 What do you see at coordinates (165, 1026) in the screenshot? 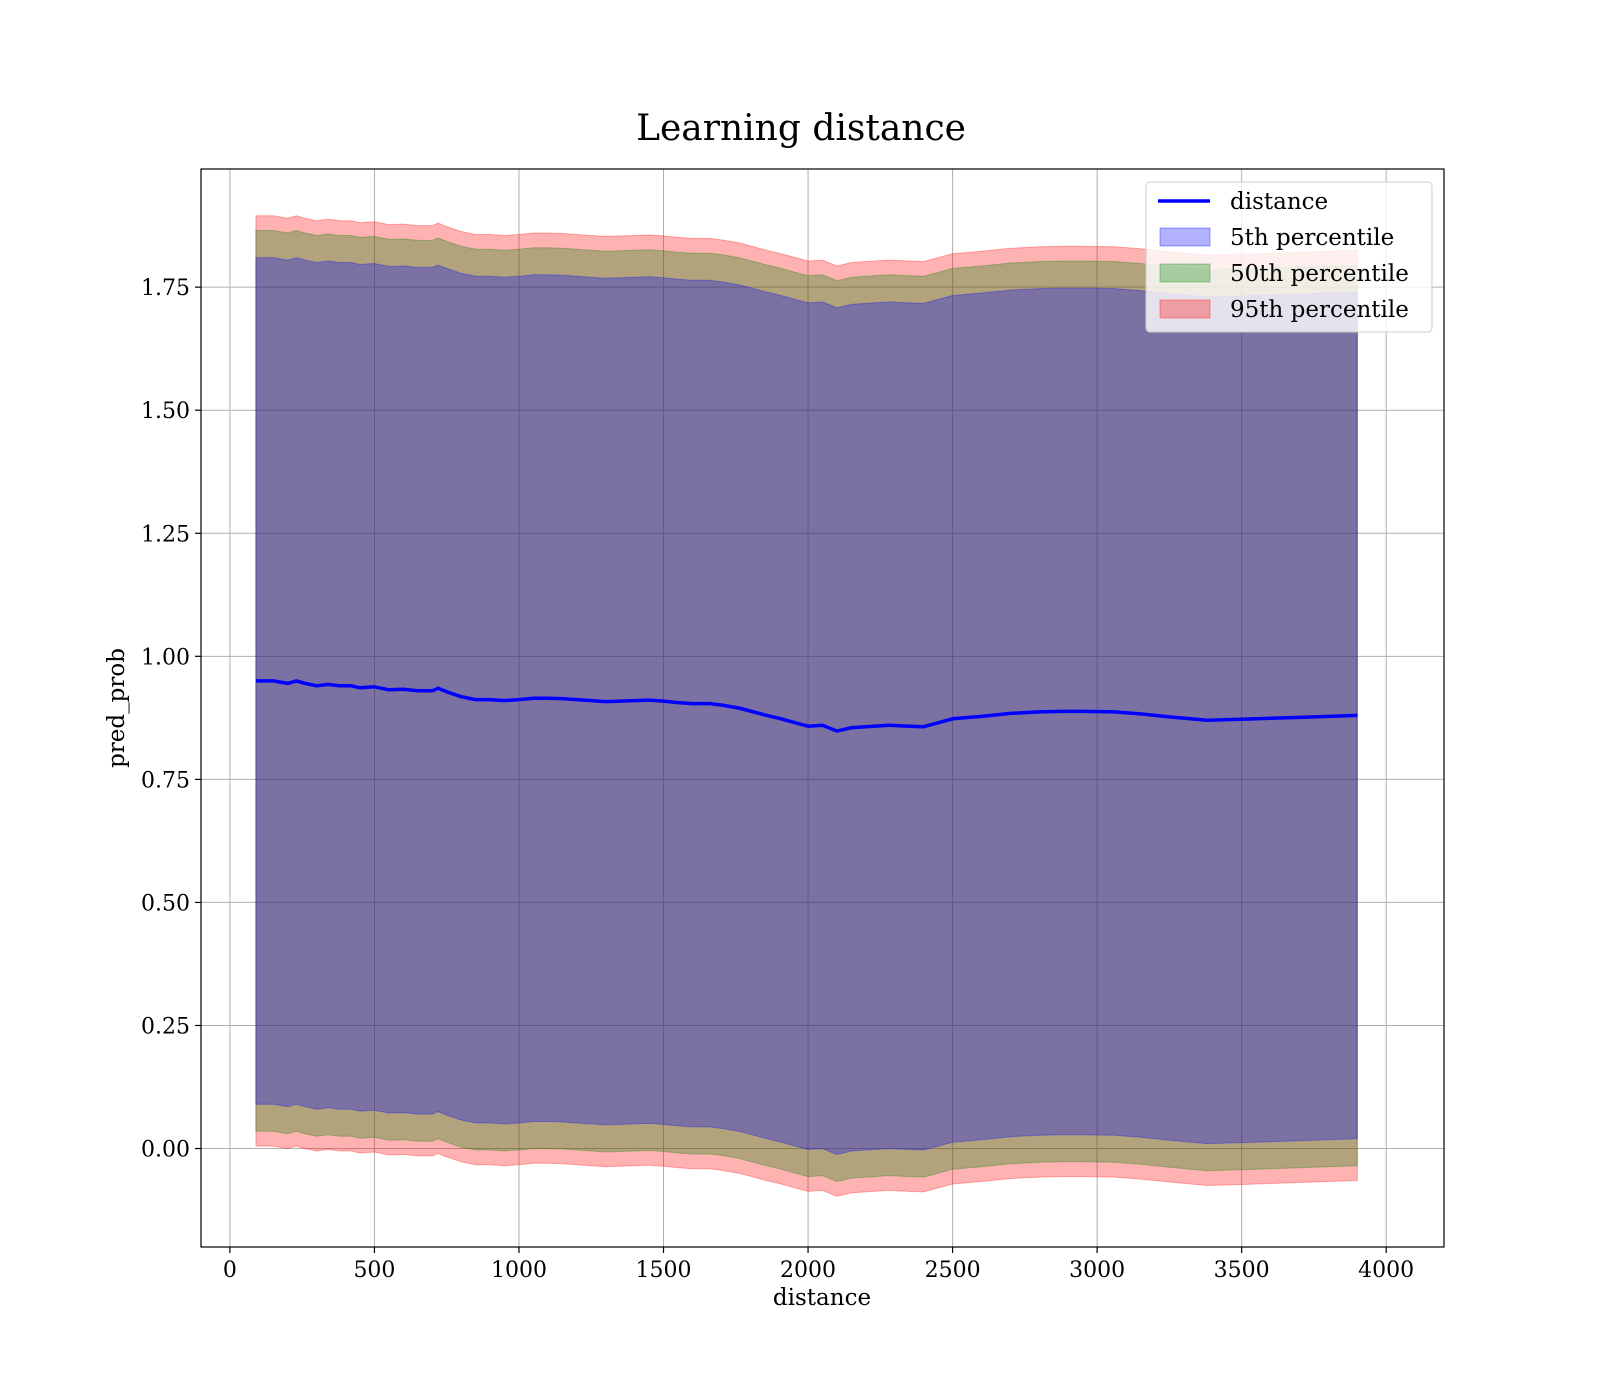
I see `y-tick-label-1: 0.25` at bounding box center [165, 1026].